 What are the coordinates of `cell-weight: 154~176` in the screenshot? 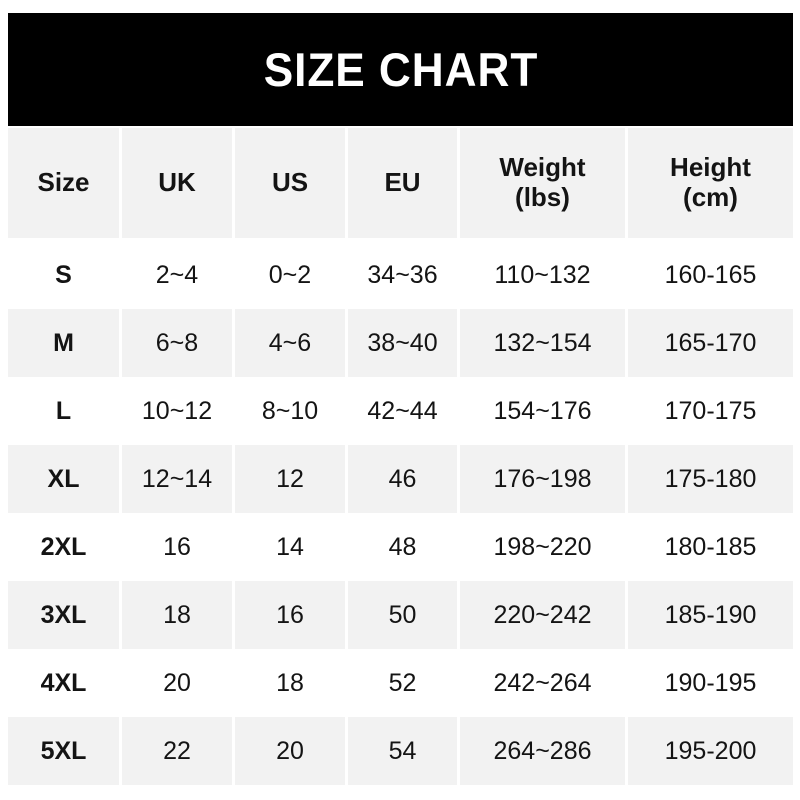 It's located at (544, 411).